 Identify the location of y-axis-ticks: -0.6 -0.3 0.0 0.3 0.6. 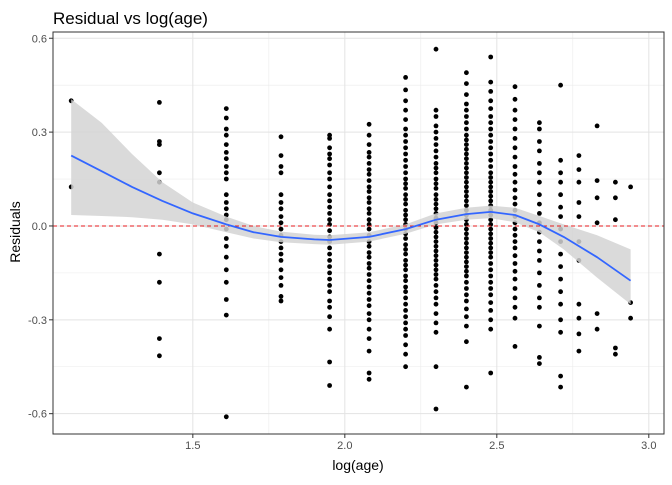
(40, 227).